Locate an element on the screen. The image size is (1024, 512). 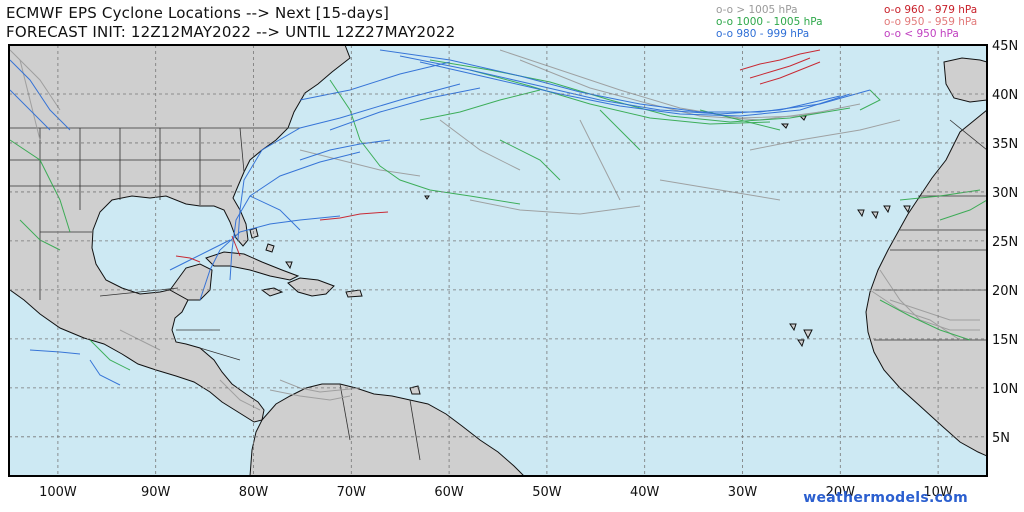
legend-item-lt950: o-o < 950 hPa is located at coordinates (921, 34).